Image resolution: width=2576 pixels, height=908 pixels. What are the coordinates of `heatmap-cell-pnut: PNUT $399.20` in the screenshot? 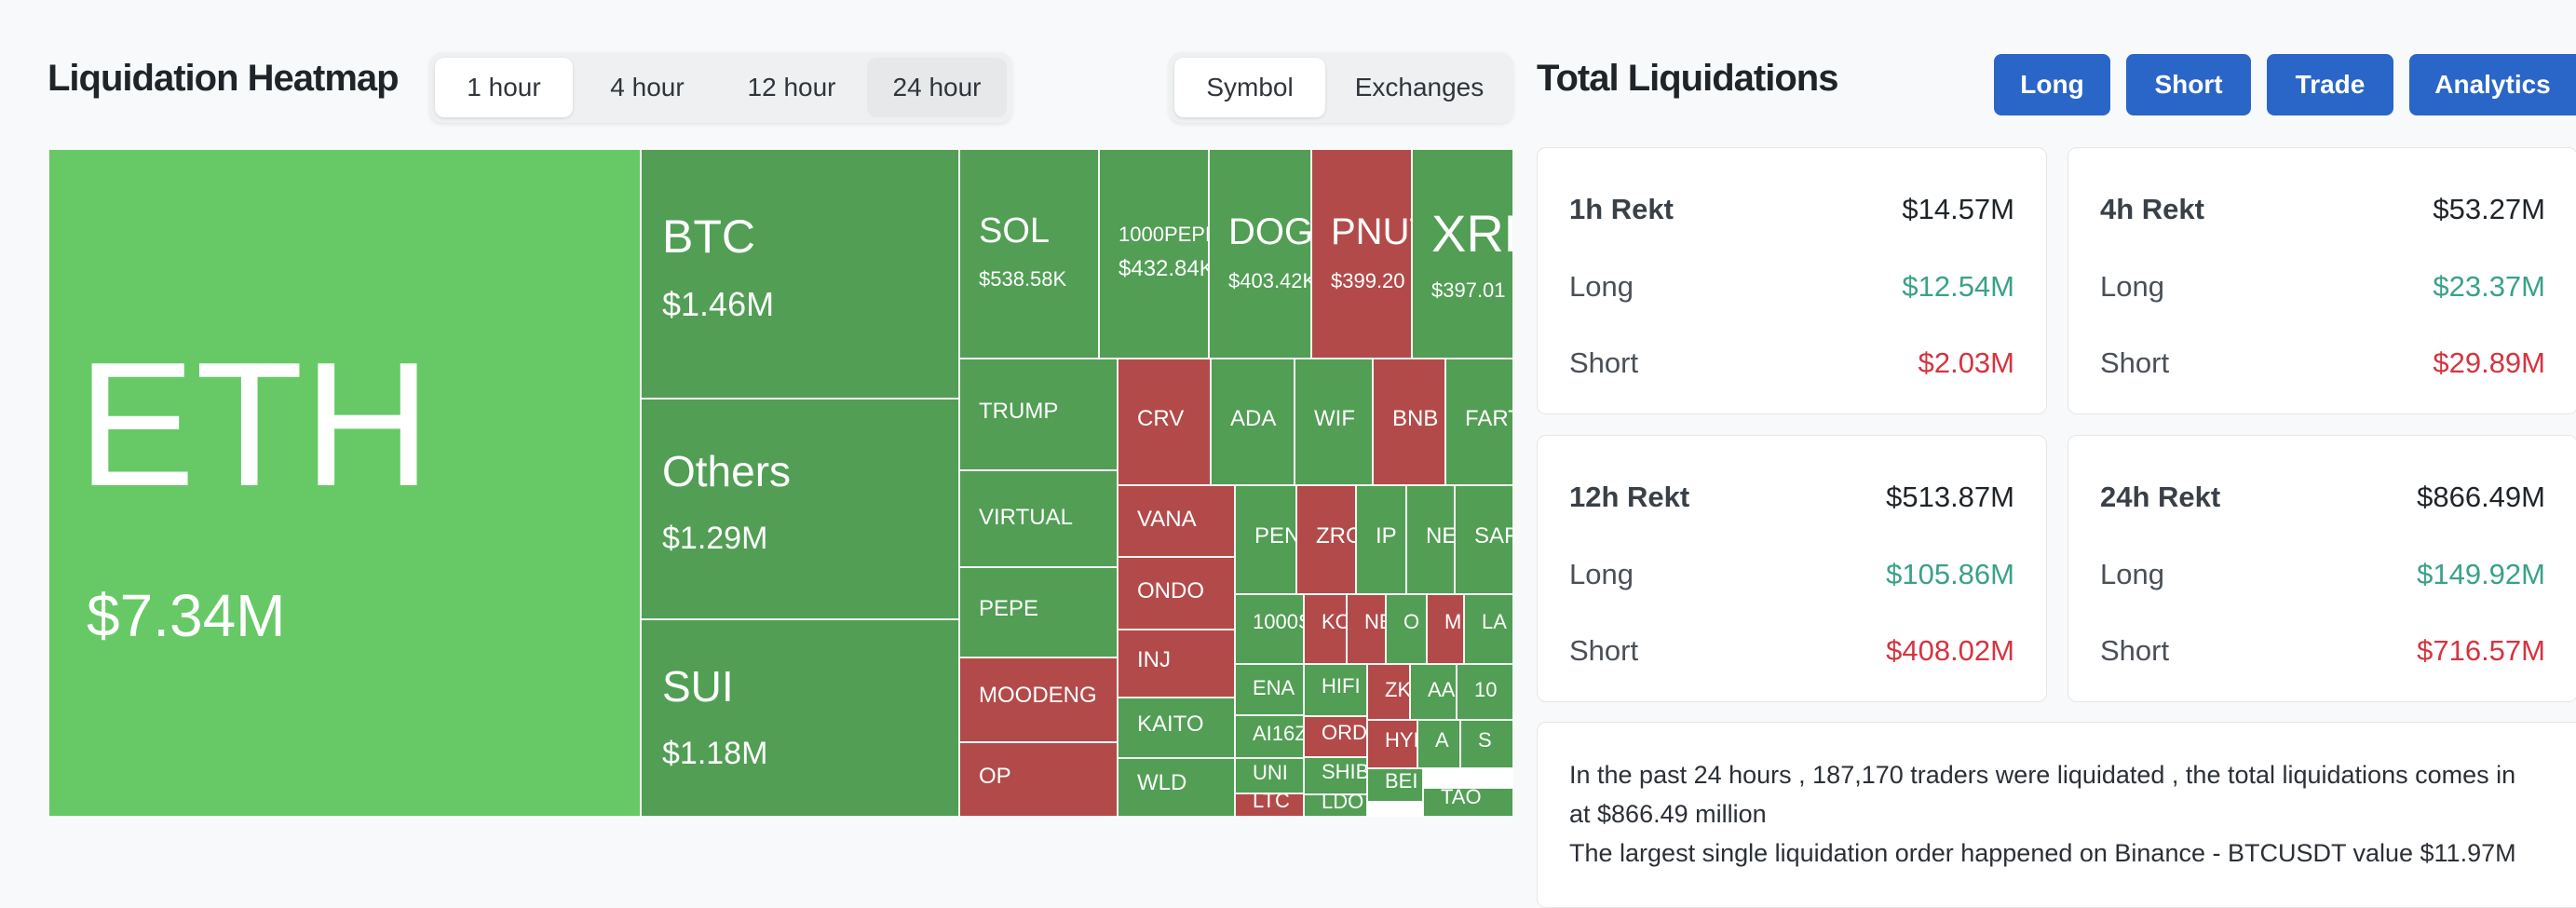 It's located at (1361, 254).